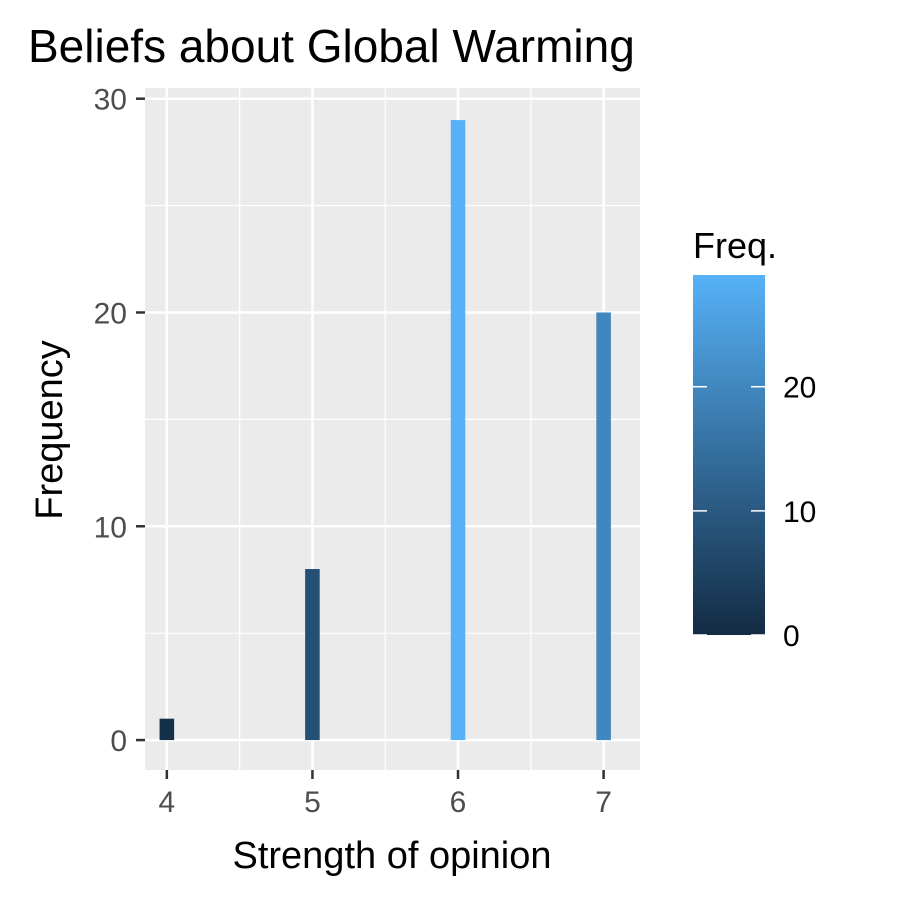  What do you see at coordinates (799, 512) in the screenshot?
I see `colorbar-tick-label: 10` at bounding box center [799, 512].